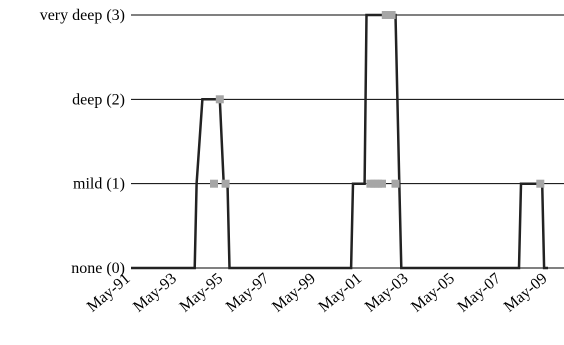  I want to click on x-tick-label: May-09, so click(526, 293).